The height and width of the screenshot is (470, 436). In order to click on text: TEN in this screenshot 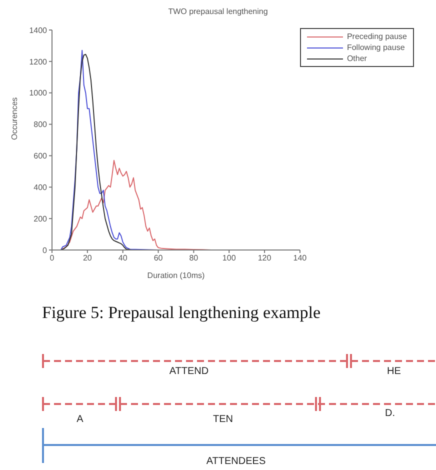, I will do `click(223, 419)`.